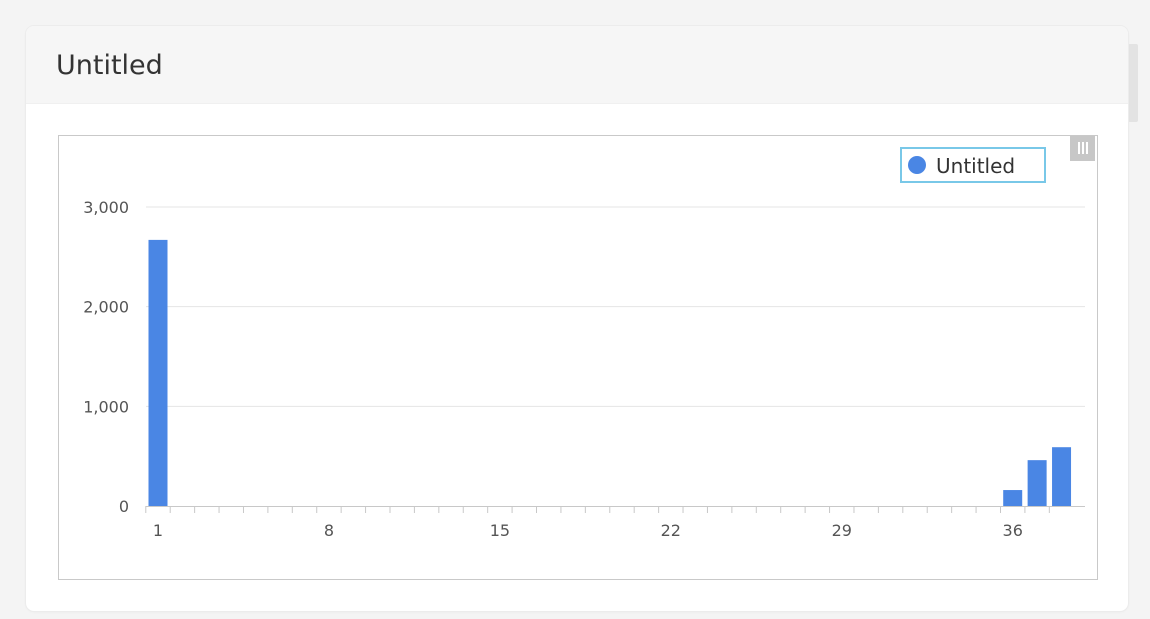 This screenshot has width=1150, height=619. What do you see at coordinates (329, 530) in the screenshot?
I see `x-tick-label: 8` at bounding box center [329, 530].